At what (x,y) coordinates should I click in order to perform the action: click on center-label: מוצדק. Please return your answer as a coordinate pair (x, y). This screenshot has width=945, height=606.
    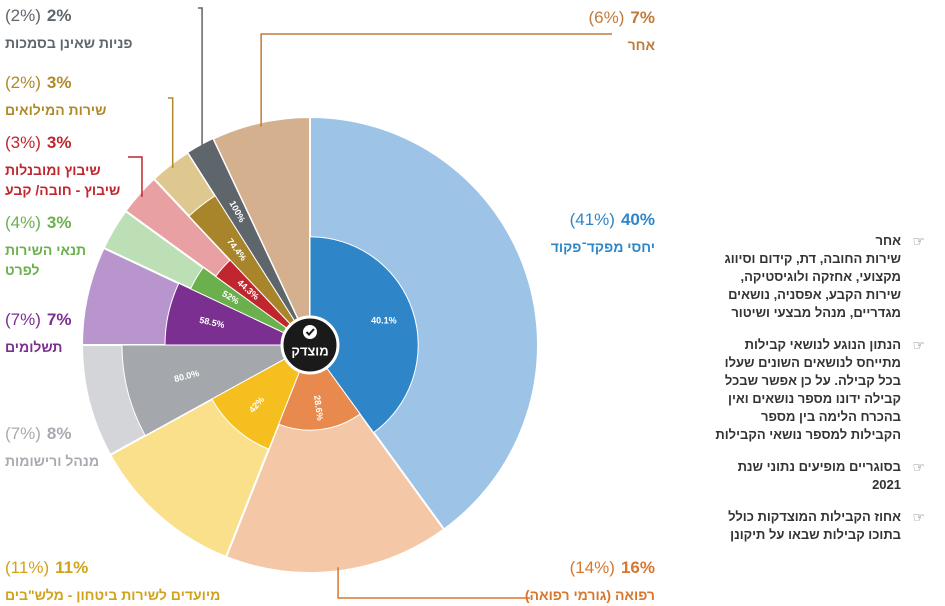
    Looking at the image, I should click on (309, 350).